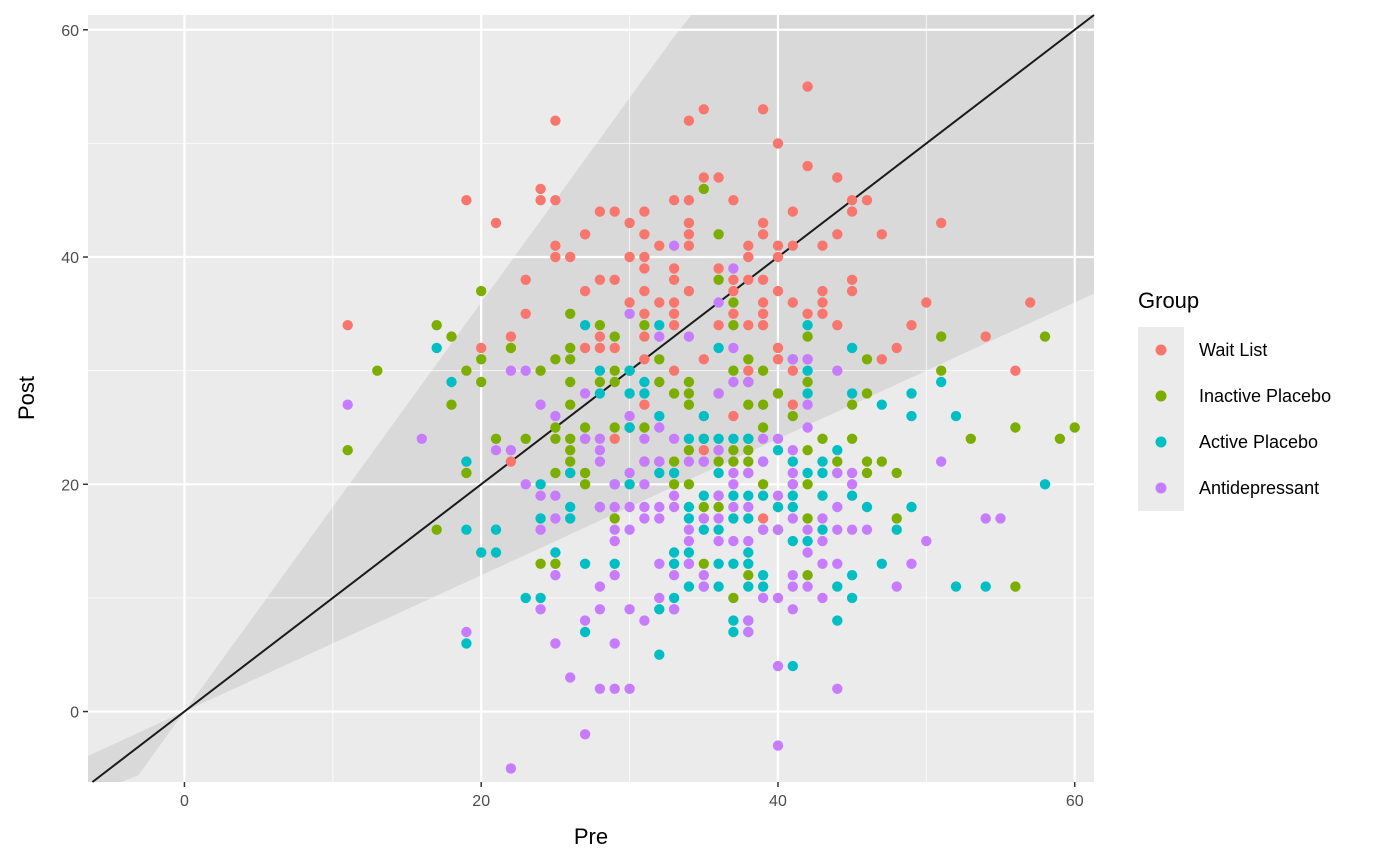 The image size is (1400, 866). Describe the element at coordinates (1161, 419) in the screenshot. I see `legend-key-background` at that location.